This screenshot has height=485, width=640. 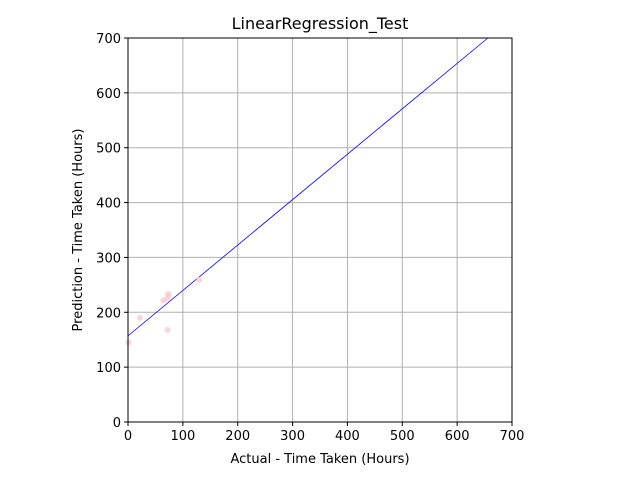 What do you see at coordinates (108, 368) in the screenshot?
I see `y-tick-label: 100` at bounding box center [108, 368].